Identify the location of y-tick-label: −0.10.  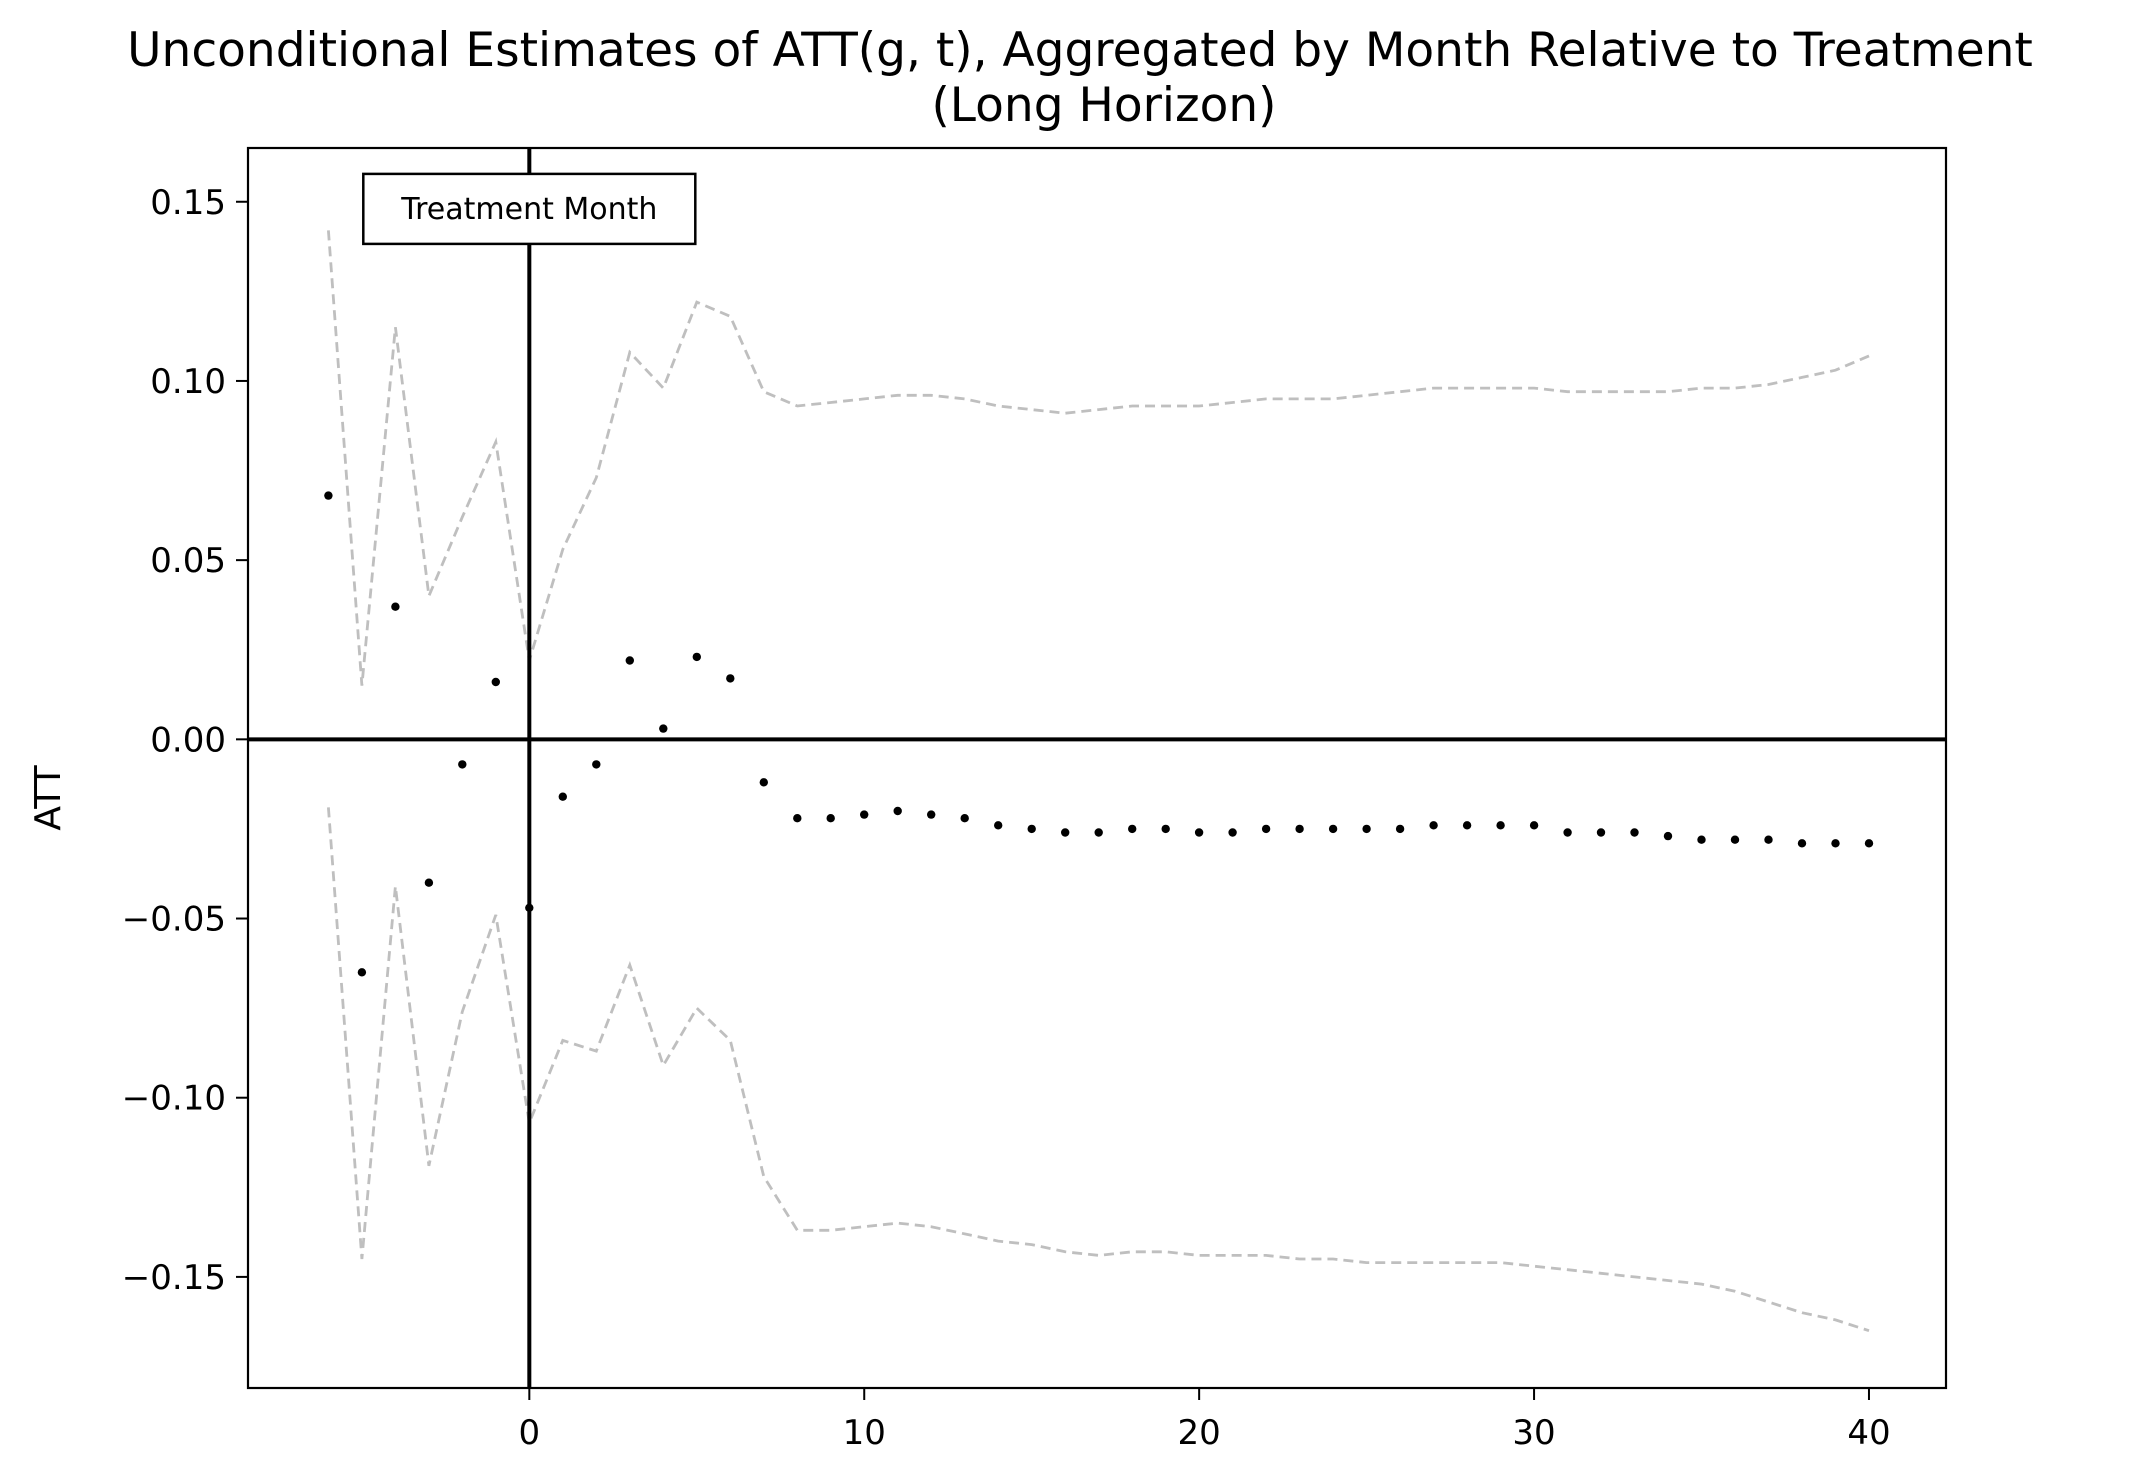
(174, 1099).